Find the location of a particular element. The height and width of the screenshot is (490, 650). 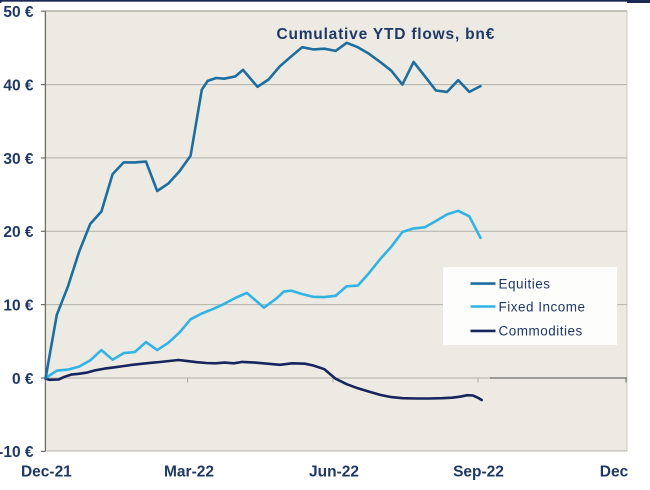

svg-text: Fixed Income is located at coordinates (542, 306).